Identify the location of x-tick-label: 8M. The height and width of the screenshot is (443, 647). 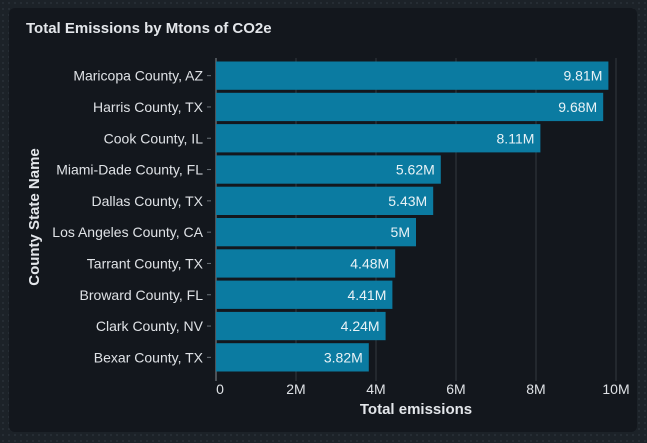
(535, 389).